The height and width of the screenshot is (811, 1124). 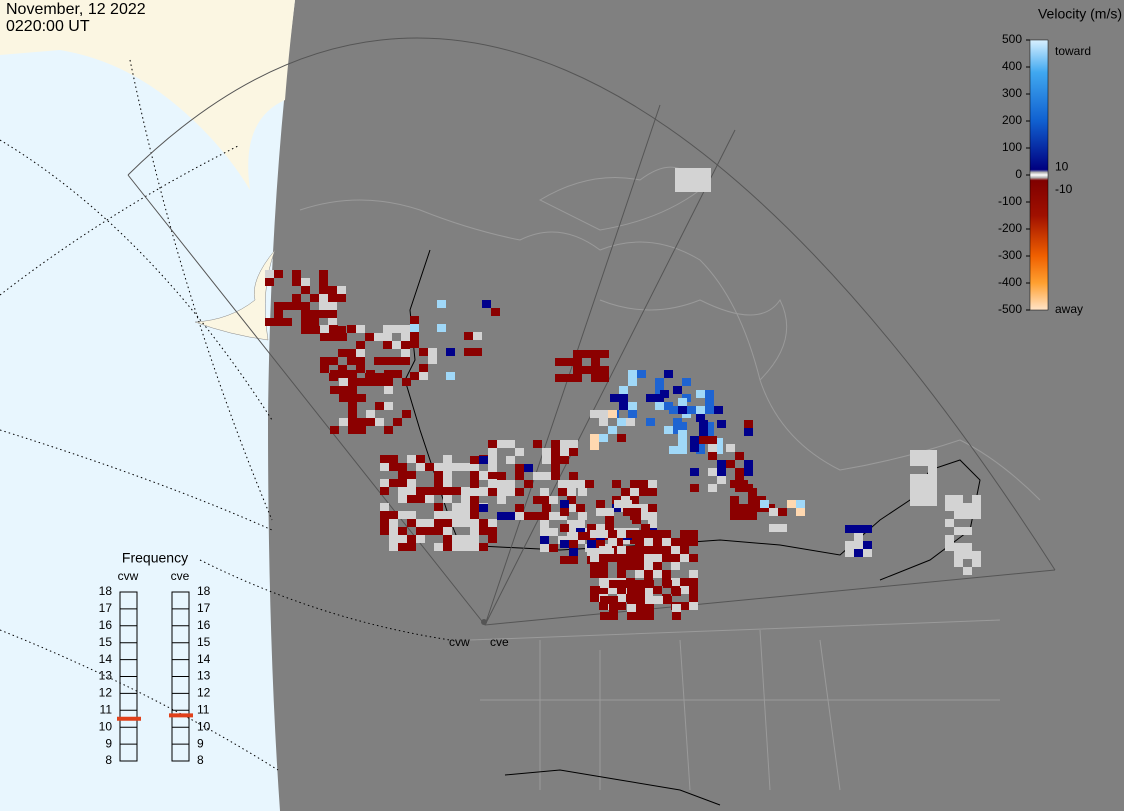 I want to click on frequency-tick-label: 9, so click(x=200, y=743).